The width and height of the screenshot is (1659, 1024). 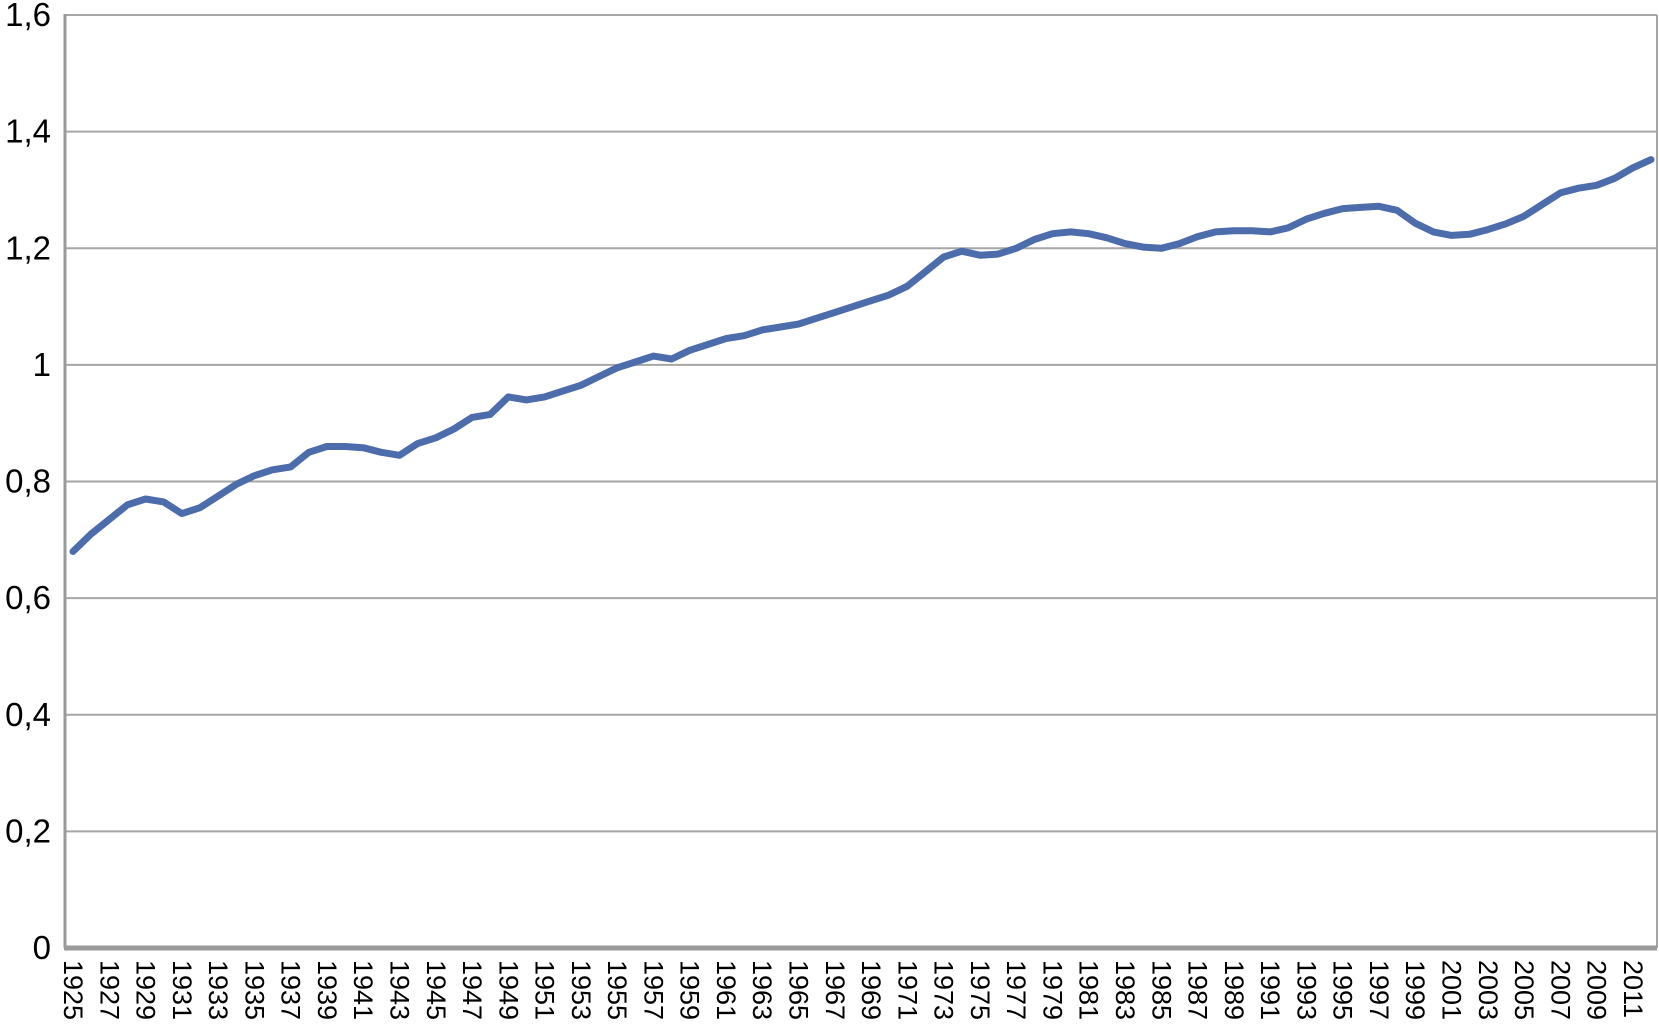 I want to click on x-axis-tick-label: 2011, so click(x=1633, y=989).